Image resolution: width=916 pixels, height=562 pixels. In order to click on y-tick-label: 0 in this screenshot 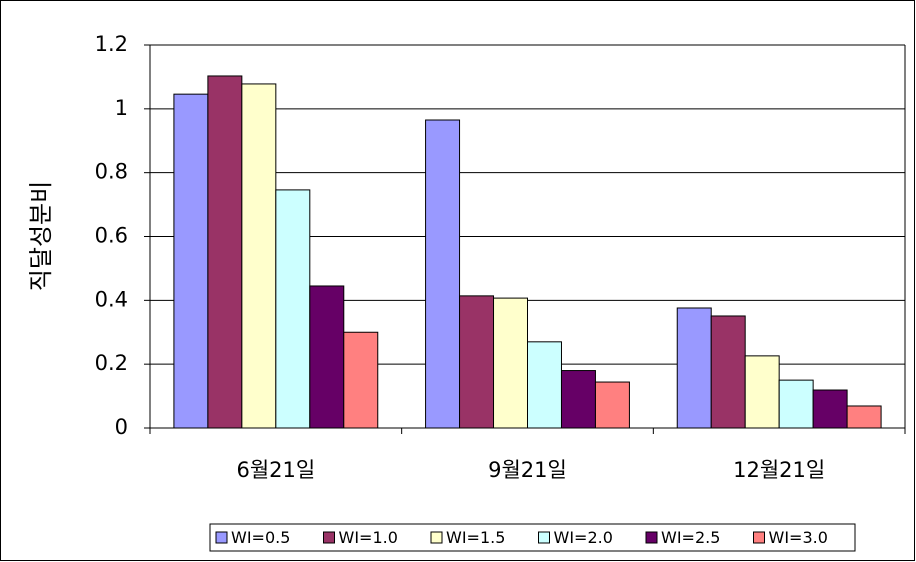, I will do `click(121, 427)`.